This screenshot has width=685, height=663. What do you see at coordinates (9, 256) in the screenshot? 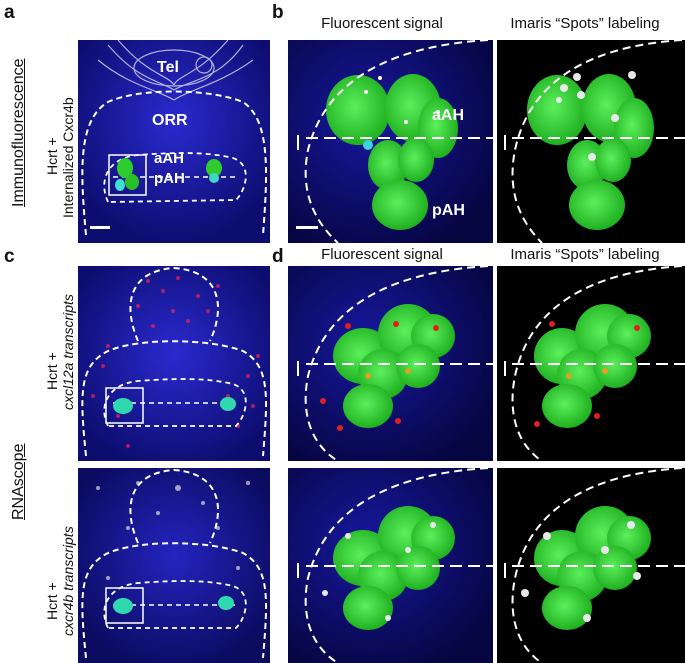
I see `panel-letter-c: c` at bounding box center [9, 256].